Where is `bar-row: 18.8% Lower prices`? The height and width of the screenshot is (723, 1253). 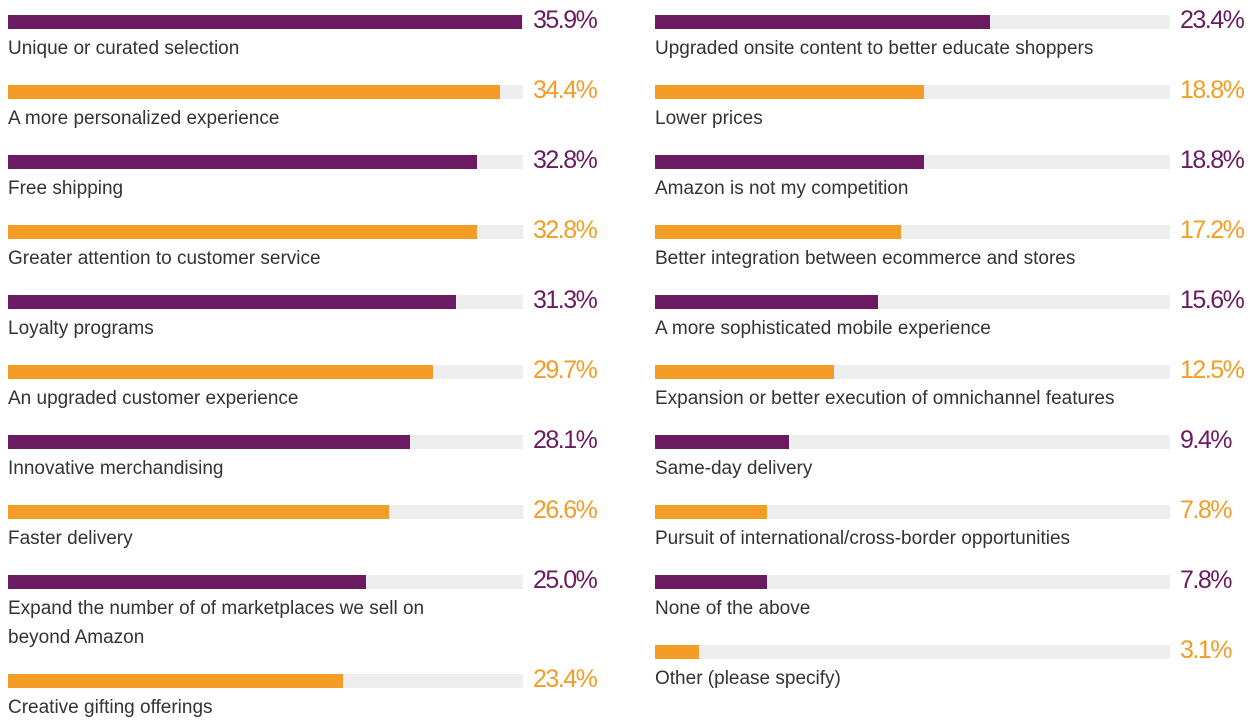 bar-row: 18.8% Lower prices is located at coordinates (954, 115).